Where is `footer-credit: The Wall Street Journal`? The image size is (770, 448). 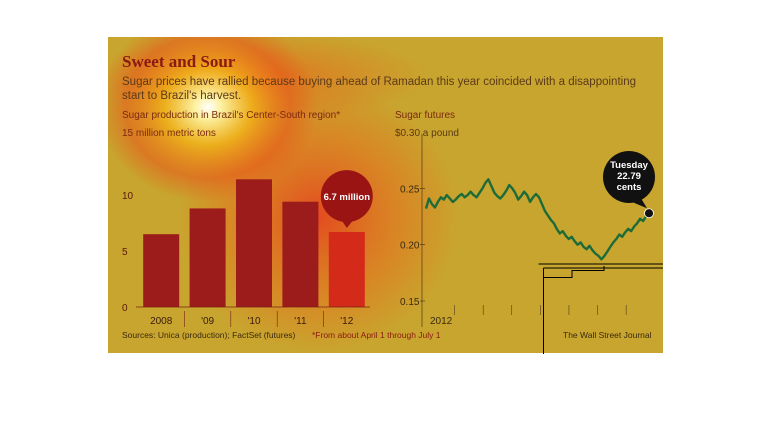 footer-credit: The Wall Street Journal is located at coordinates (607, 335).